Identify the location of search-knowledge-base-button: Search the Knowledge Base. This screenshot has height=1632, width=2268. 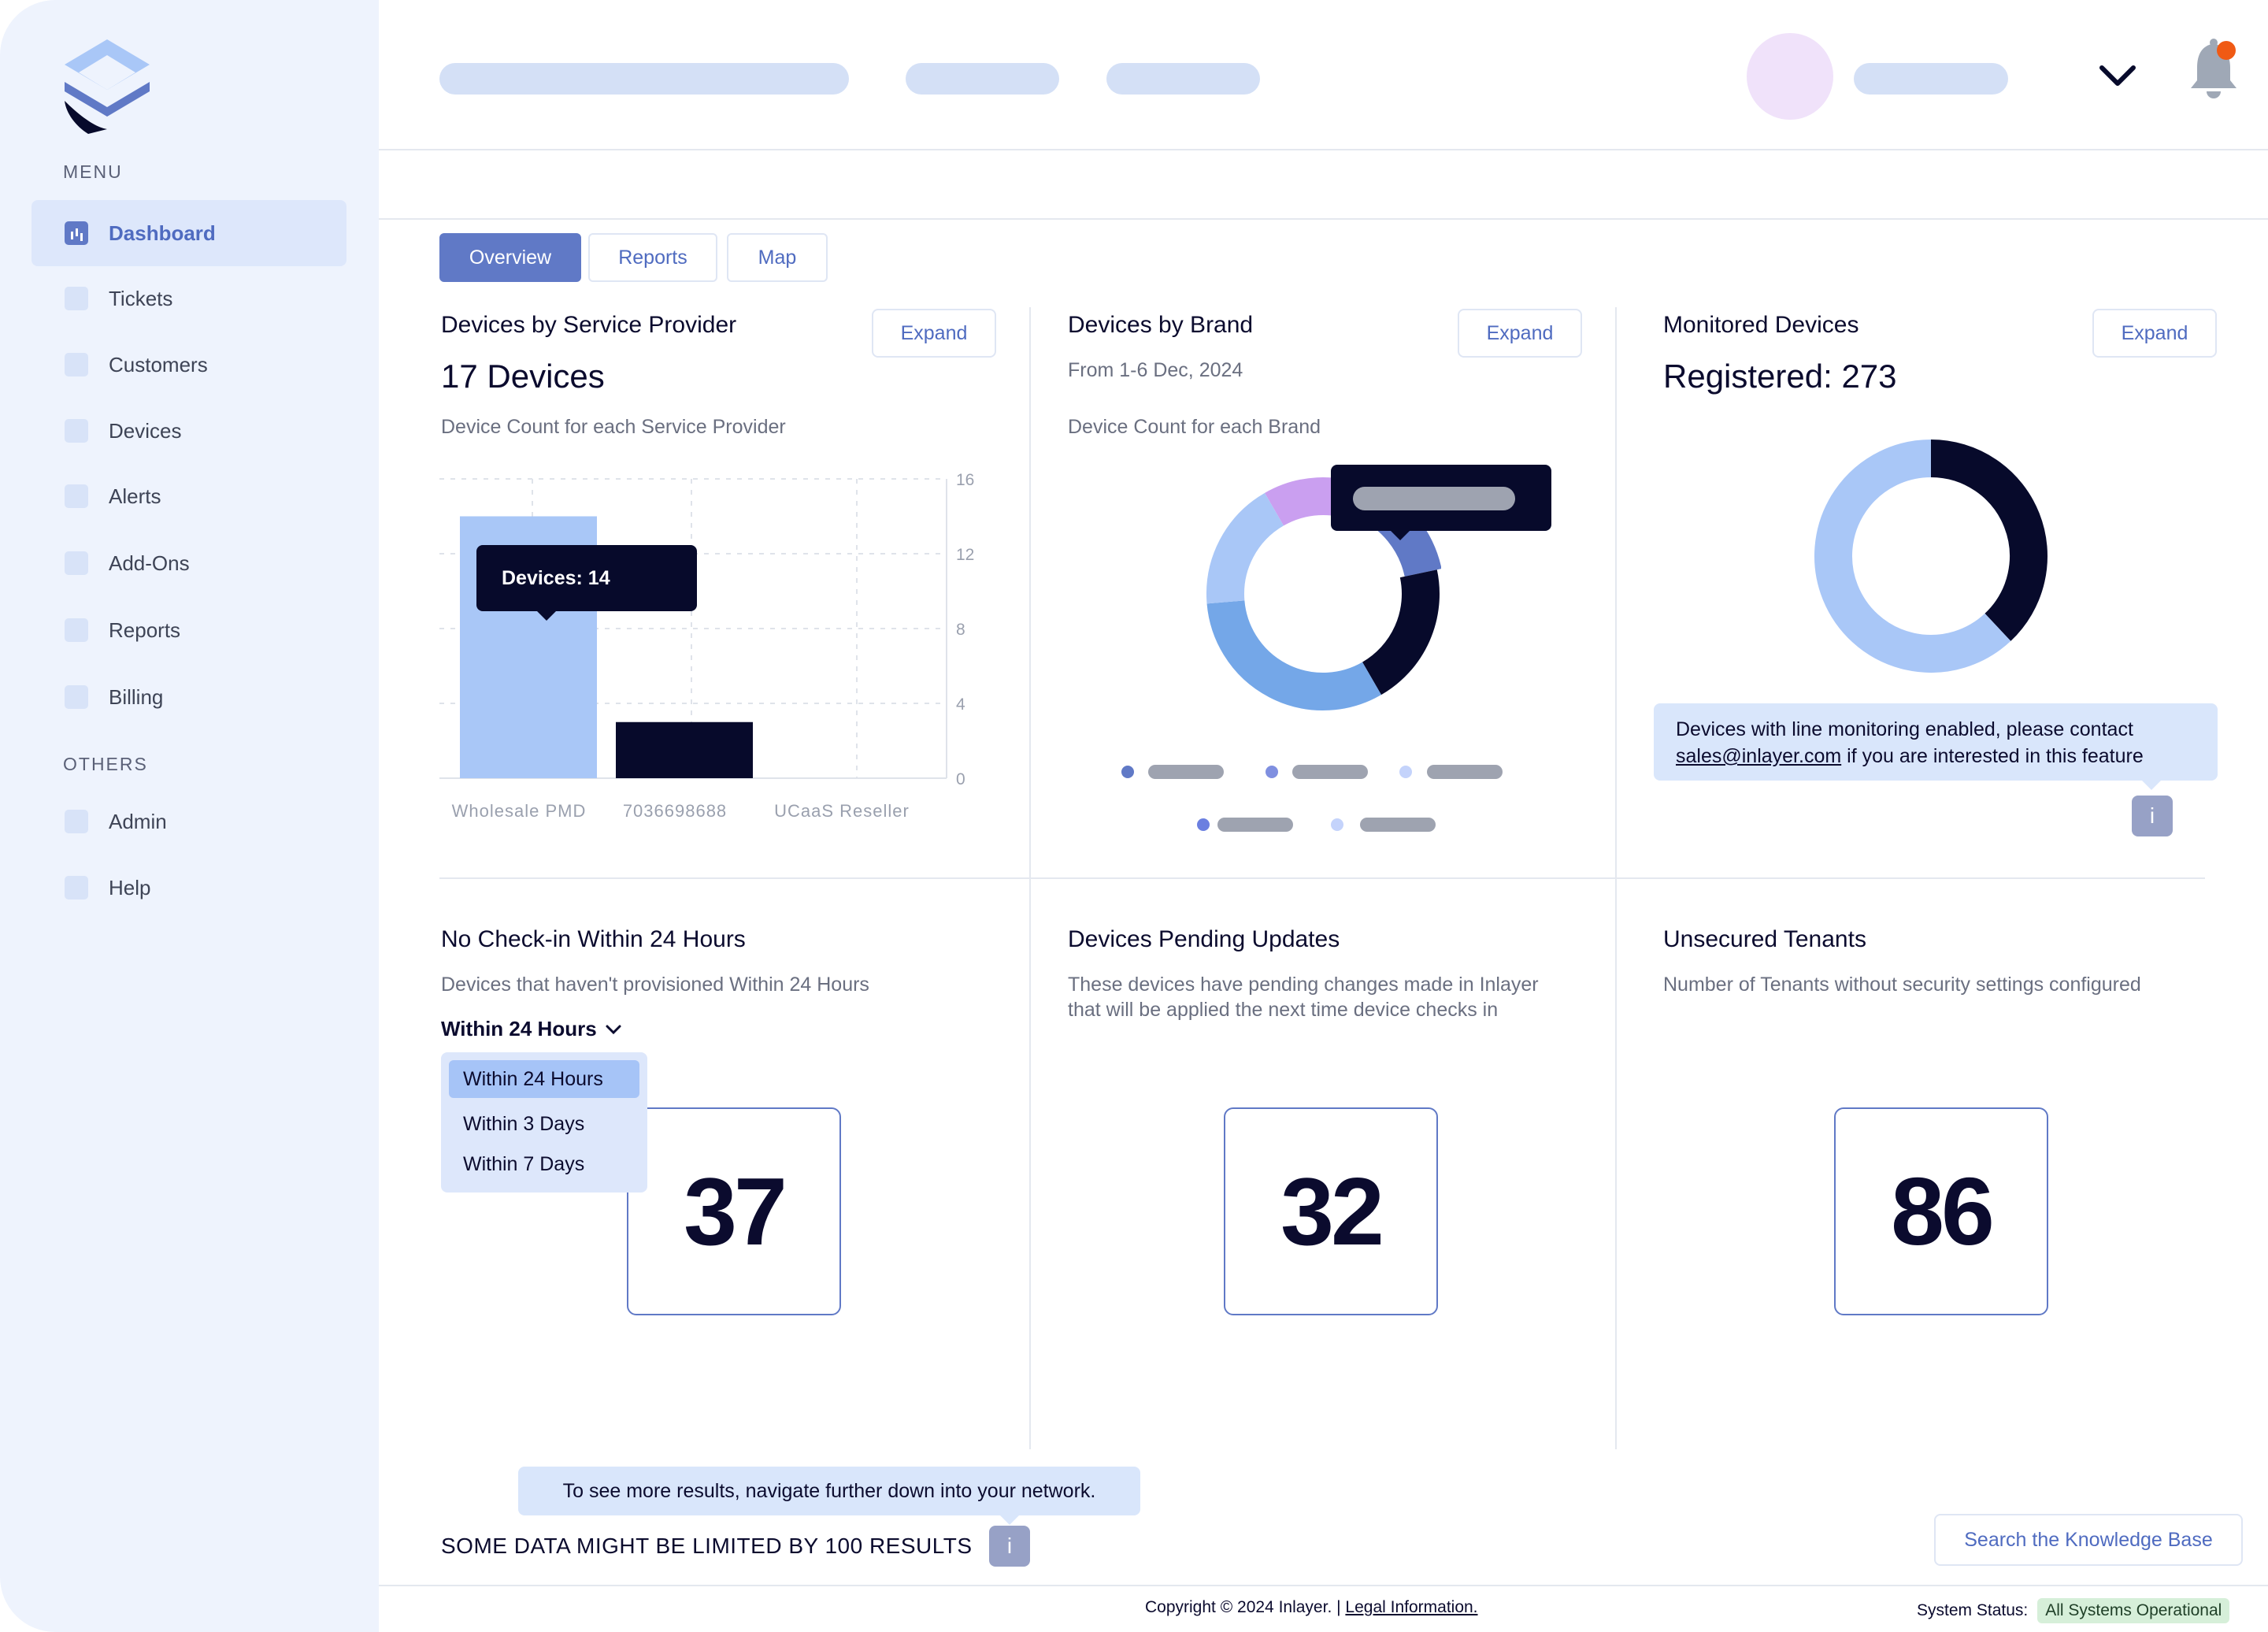
(2088, 1540).